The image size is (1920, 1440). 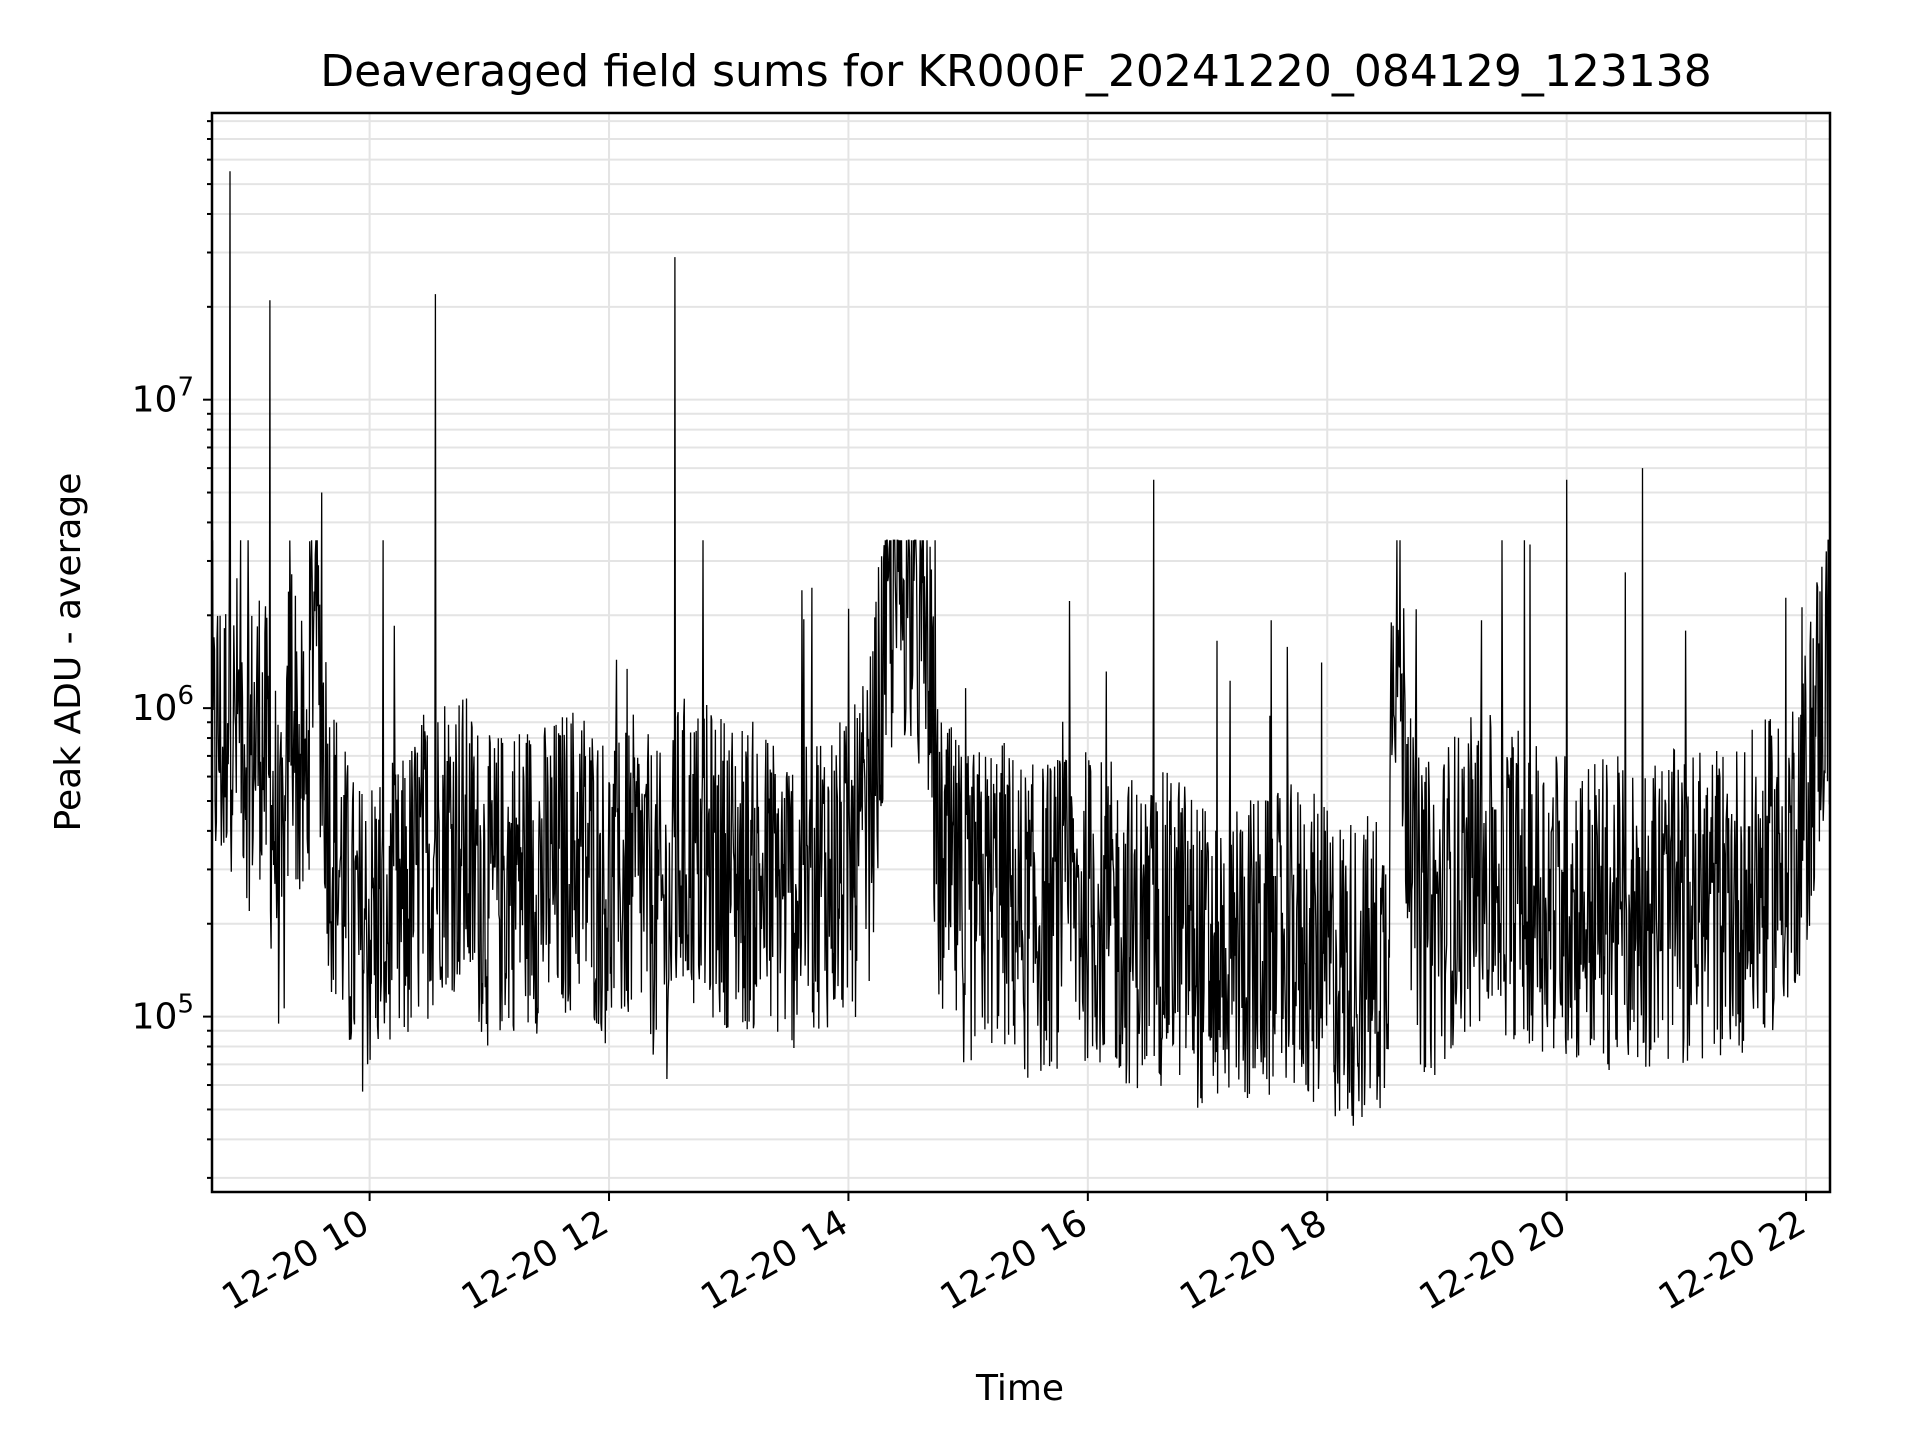 What do you see at coordinates (68, 652) in the screenshot?
I see `y-axis-label: Peak ADU - average` at bounding box center [68, 652].